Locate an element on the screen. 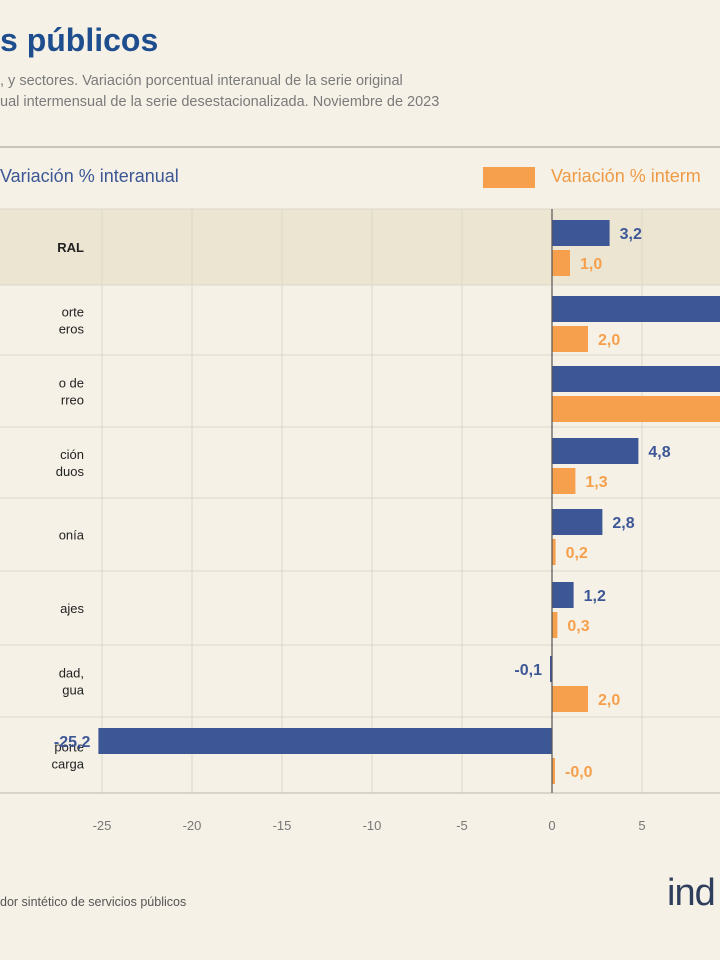  legend-label-interanual: Variación % interanual is located at coordinates (89, 176).